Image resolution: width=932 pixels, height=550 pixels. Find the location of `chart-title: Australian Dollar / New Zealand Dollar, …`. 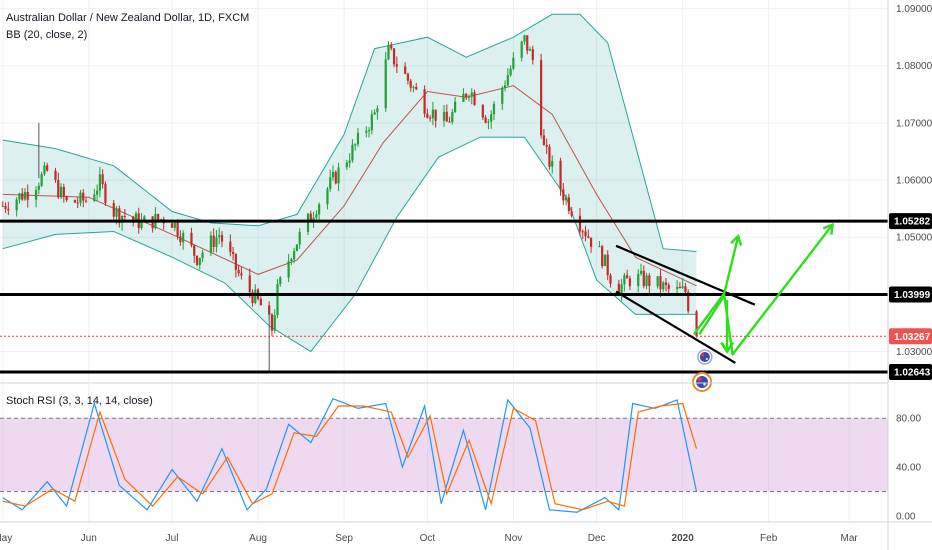

chart-title: Australian Dollar / New Zealand Dollar, … is located at coordinates (127, 18).